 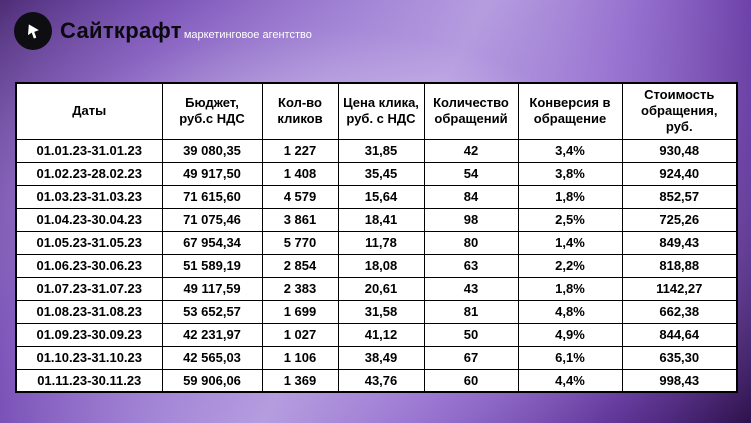 I want to click on table-cell: 51 589,19, so click(x=212, y=265).